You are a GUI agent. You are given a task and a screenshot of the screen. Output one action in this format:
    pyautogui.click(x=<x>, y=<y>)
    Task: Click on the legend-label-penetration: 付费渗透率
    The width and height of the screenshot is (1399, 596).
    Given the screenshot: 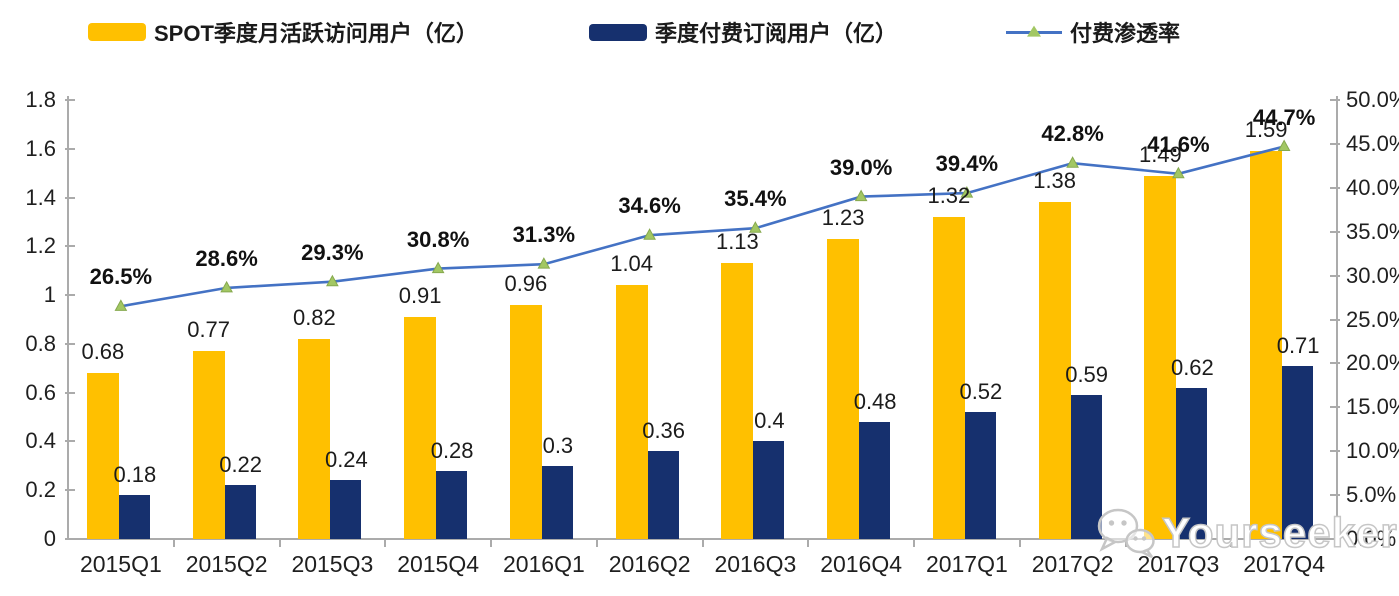 What is the action you would take?
    pyautogui.click(x=1125, y=33)
    